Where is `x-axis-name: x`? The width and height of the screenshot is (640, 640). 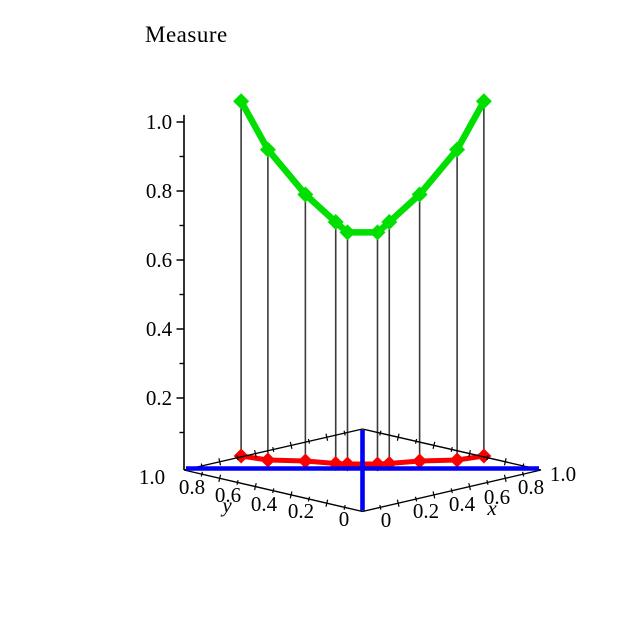 x-axis-name: x is located at coordinates (491, 508).